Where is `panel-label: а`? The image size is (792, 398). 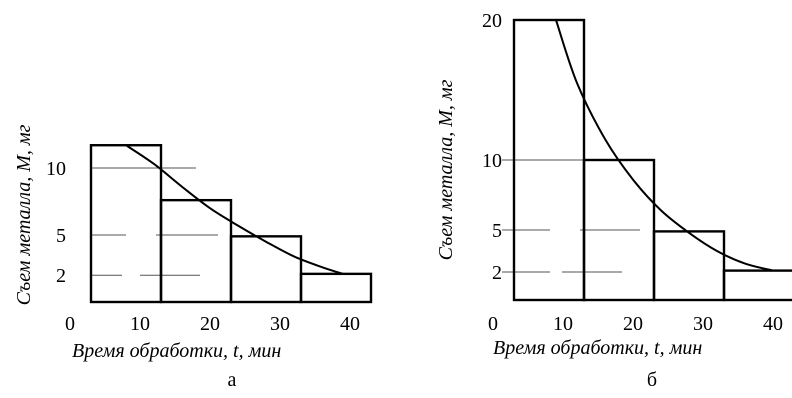 panel-label: а is located at coordinates (232, 380).